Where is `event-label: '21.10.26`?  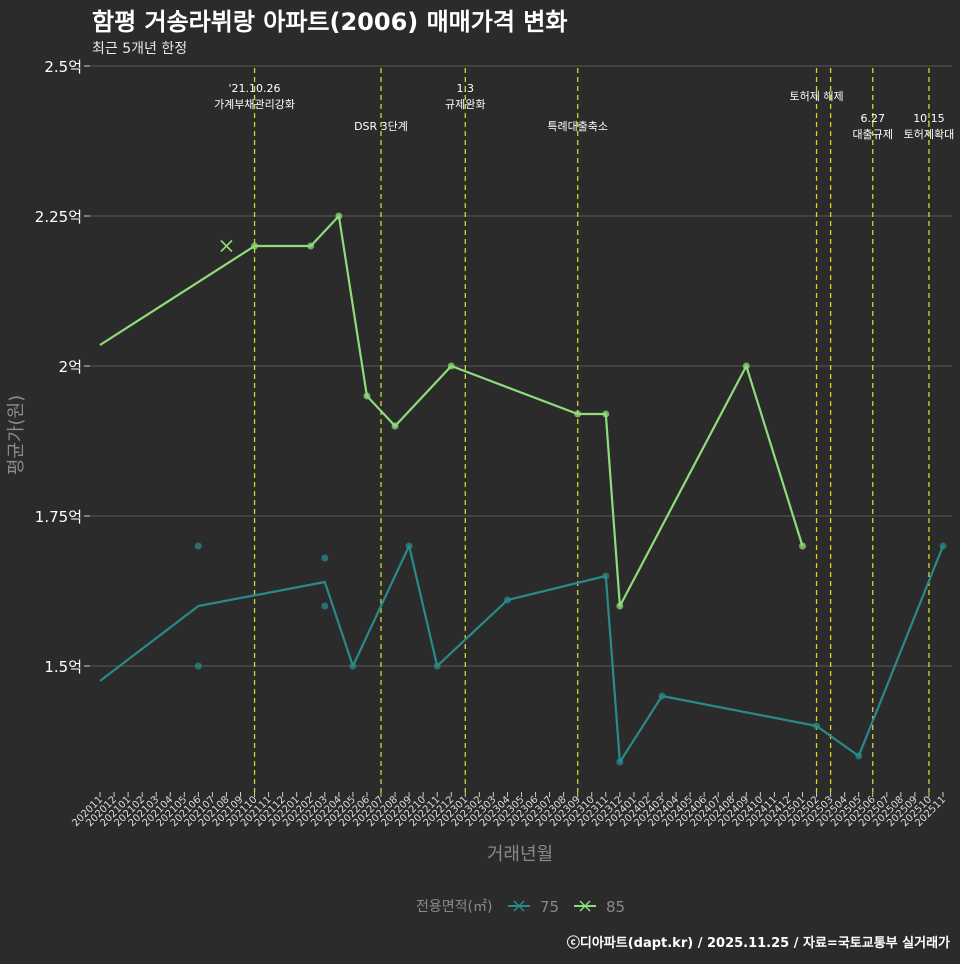 event-label: '21.10.26 is located at coordinates (255, 88).